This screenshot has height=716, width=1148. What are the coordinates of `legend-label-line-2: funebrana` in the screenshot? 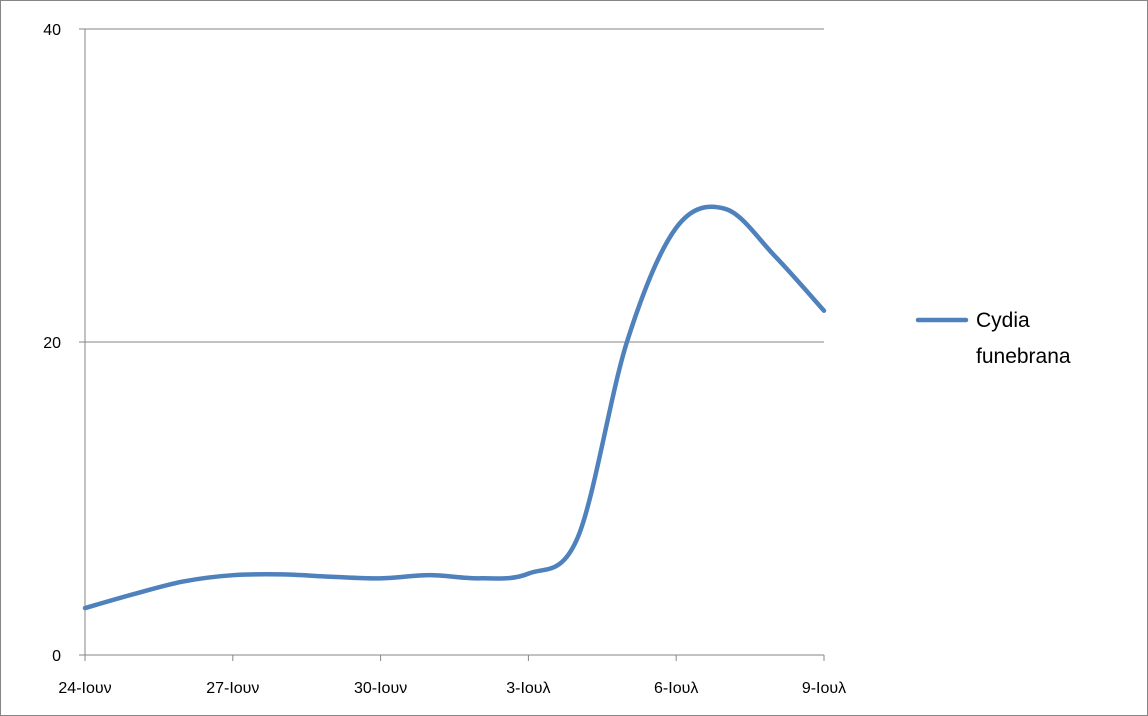 It's located at (1023, 356).